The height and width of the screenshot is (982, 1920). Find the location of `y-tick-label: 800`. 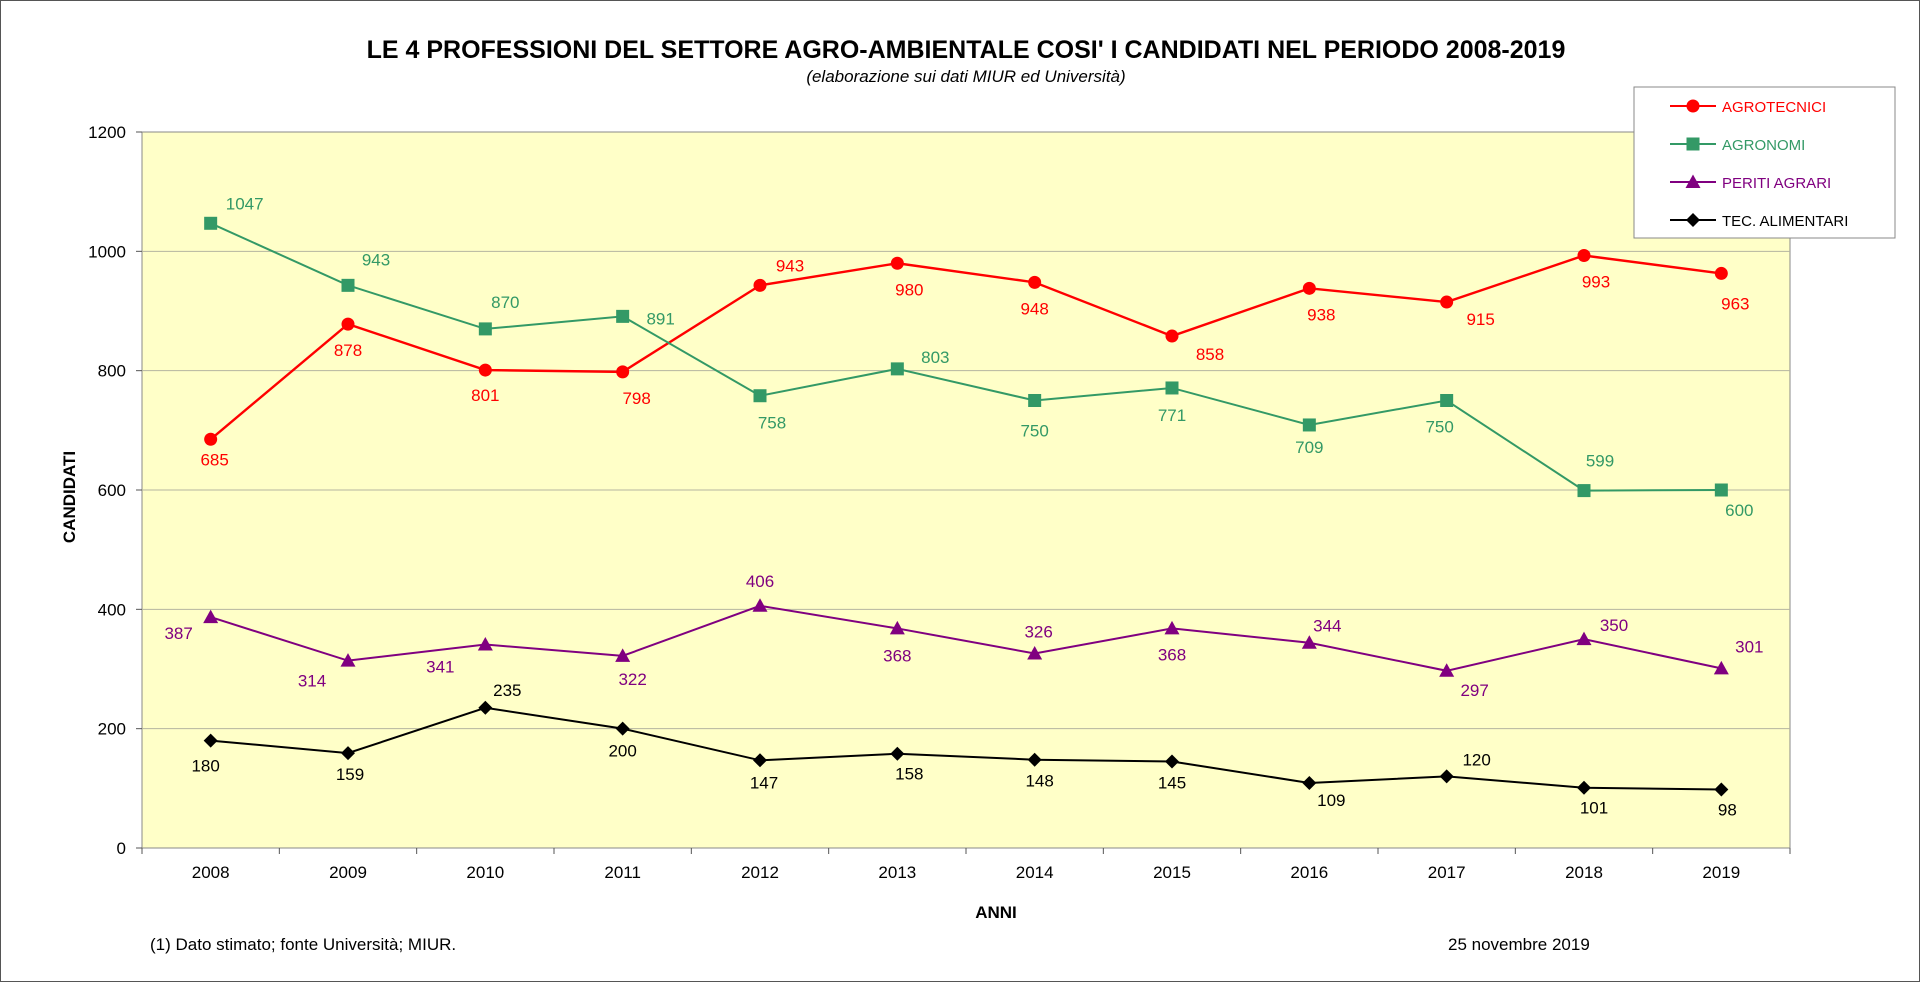

y-tick-label: 800 is located at coordinates (112, 371).